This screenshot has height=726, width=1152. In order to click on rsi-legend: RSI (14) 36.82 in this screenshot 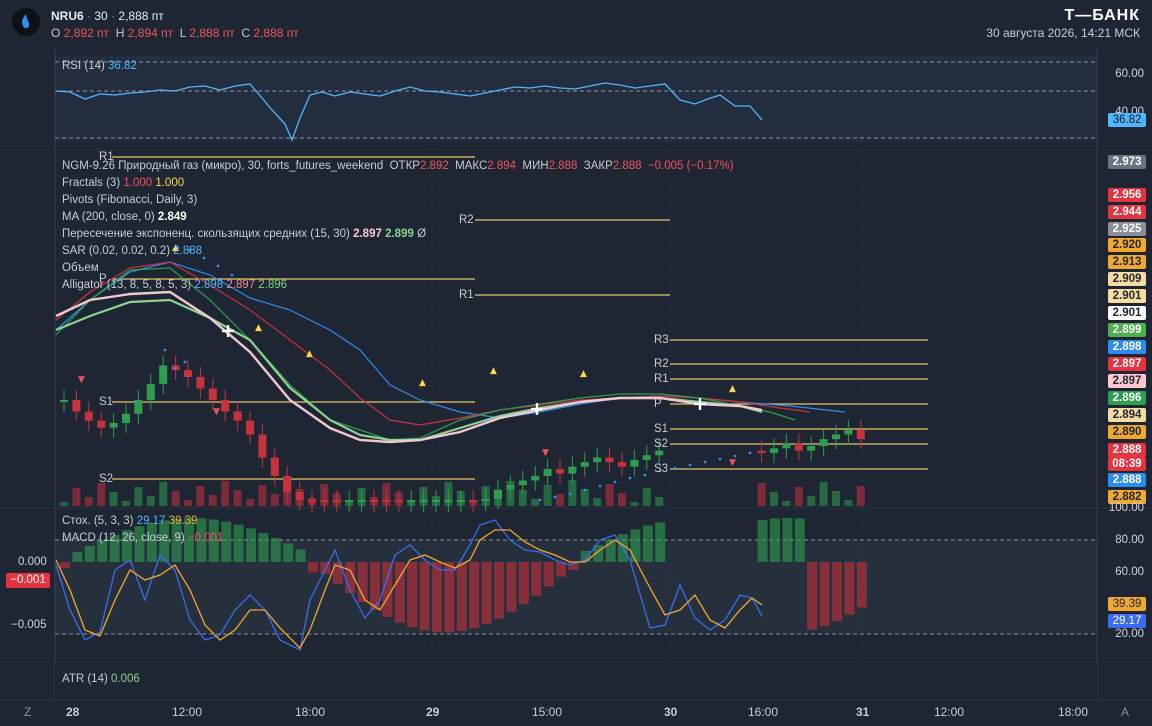, I will do `click(99, 66)`.